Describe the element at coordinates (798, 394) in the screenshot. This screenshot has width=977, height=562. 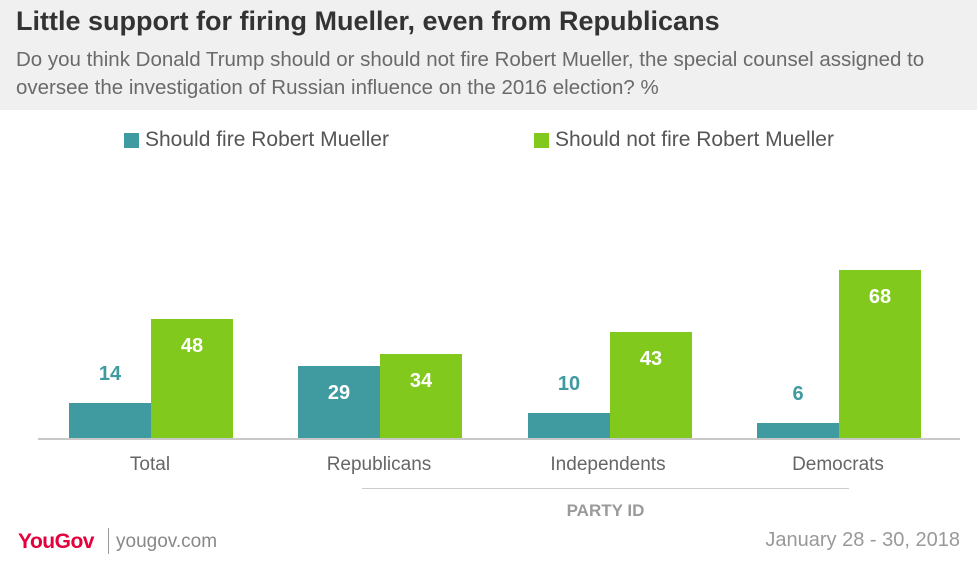
I see `data-label-should-fire-democrats: 6` at that location.